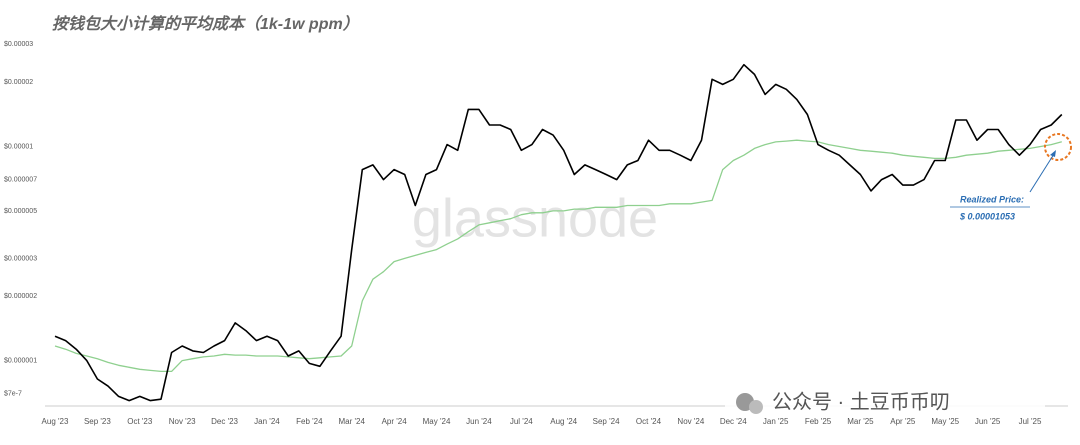 The height and width of the screenshot is (445, 1080). I want to click on x-tick-label: Mar '24, so click(352, 421).